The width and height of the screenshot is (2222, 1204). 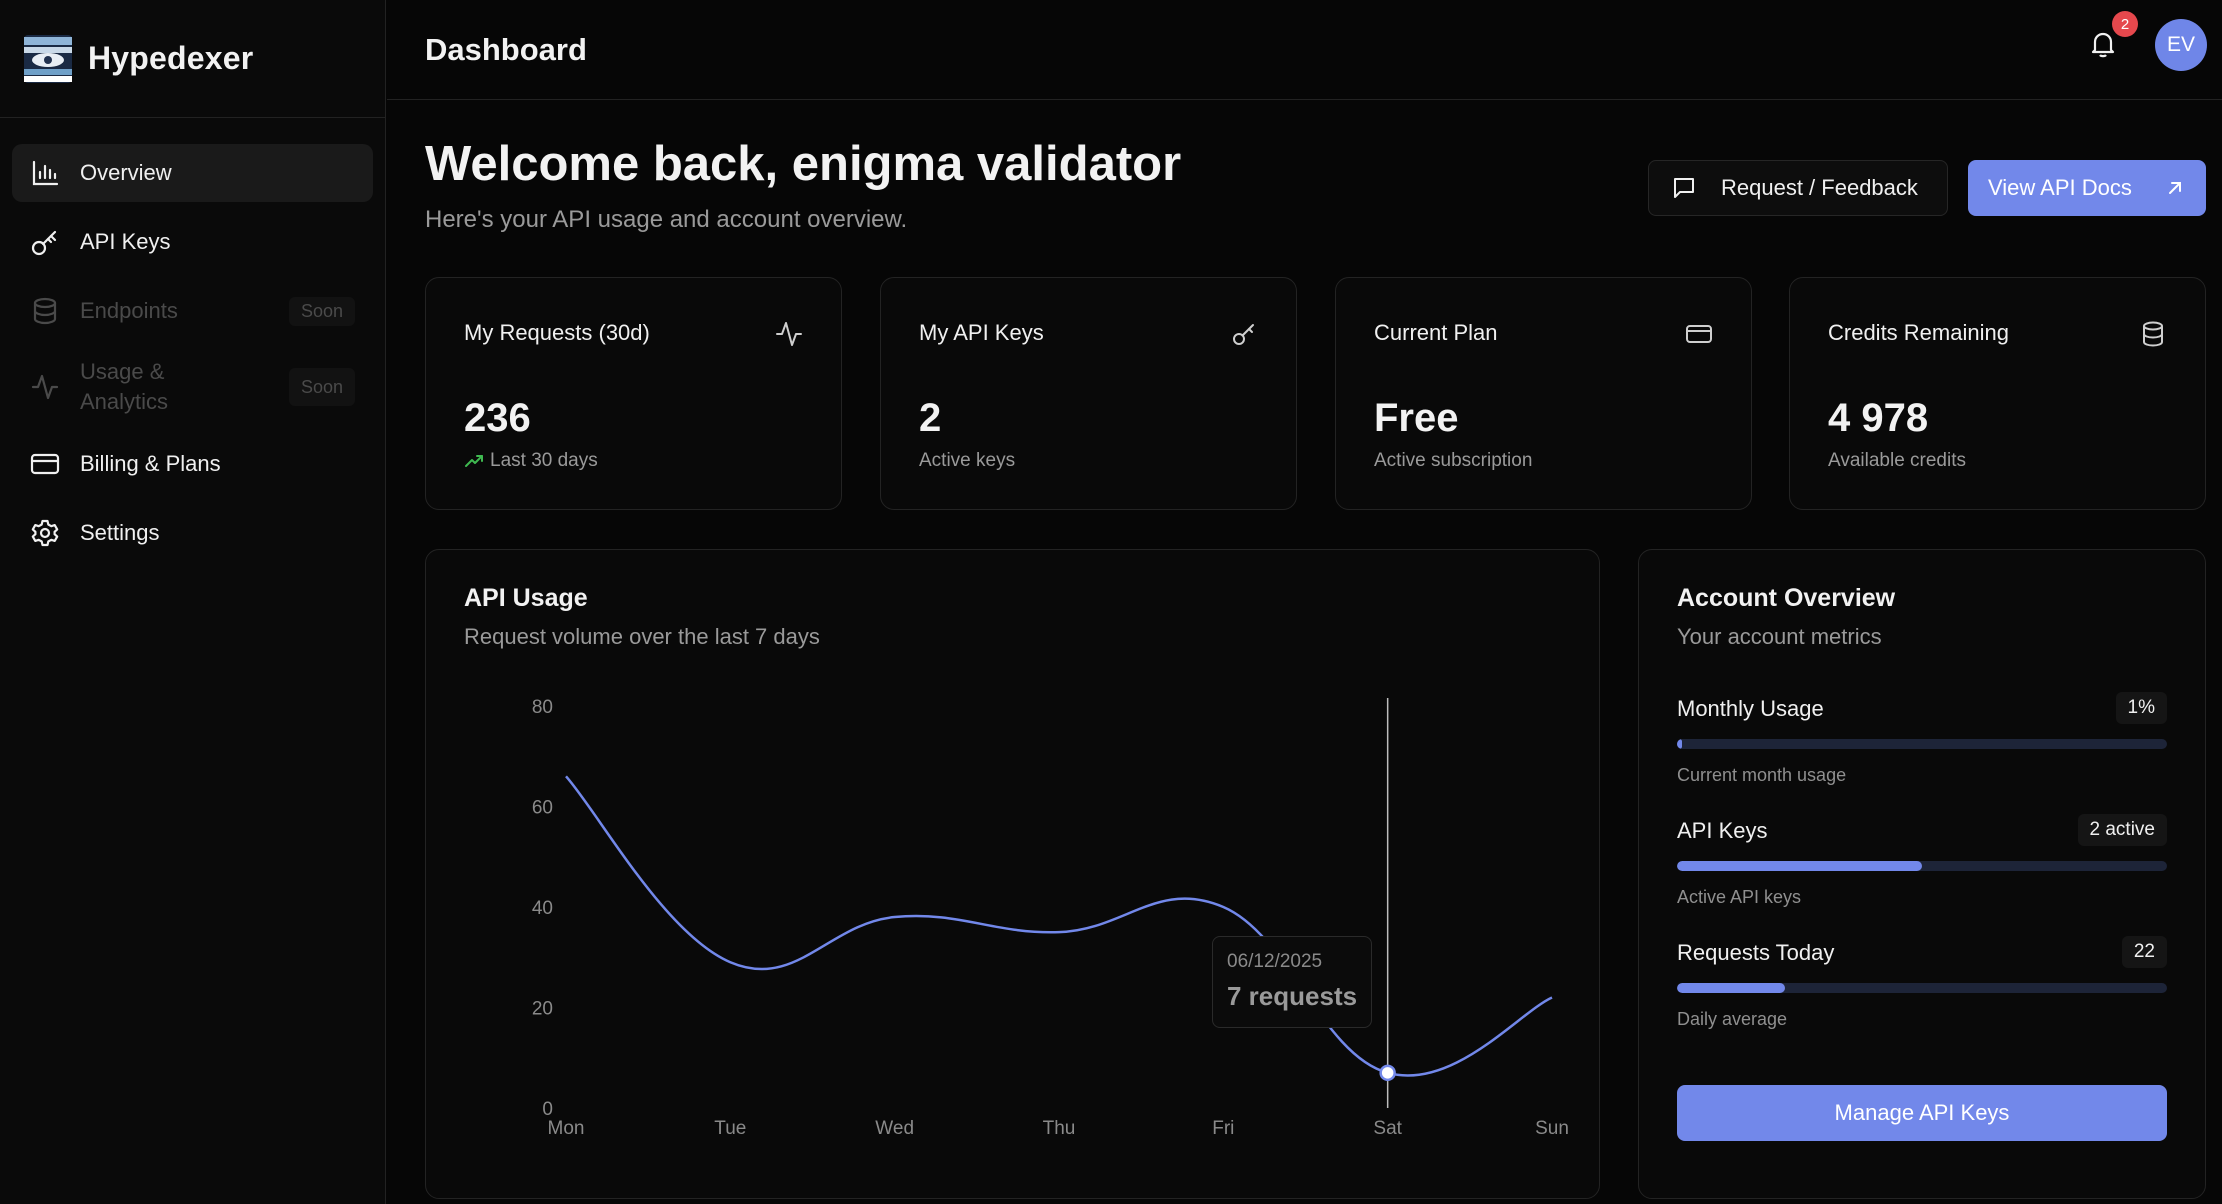 I want to click on sidebar-item-label-line1: Usage &, so click(x=122, y=371).